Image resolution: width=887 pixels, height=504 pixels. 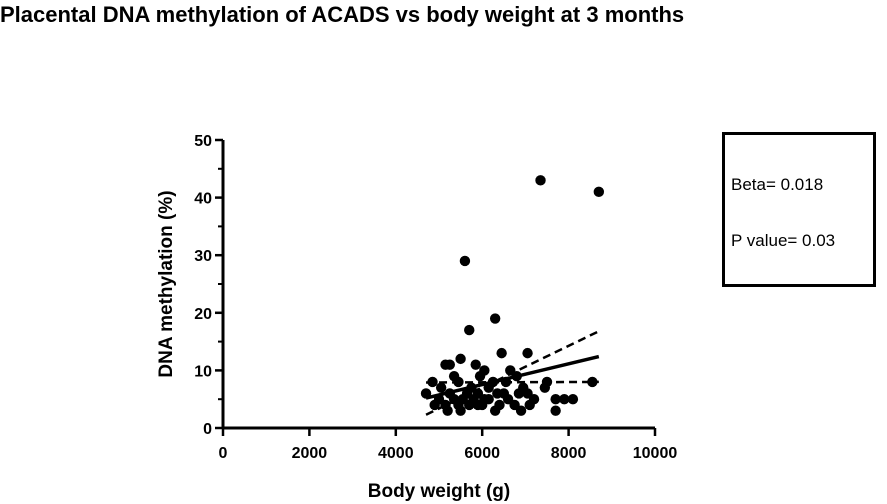 What do you see at coordinates (203, 371) in the screenshot?
I see `y-tick-label: 10` at bounding box center [203, 371].